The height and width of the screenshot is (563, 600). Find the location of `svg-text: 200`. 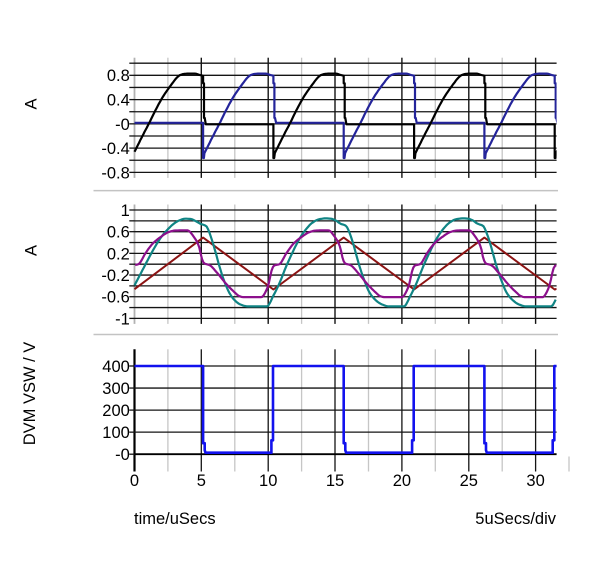

svg-text: 200 is located at coordinates (116, 411).